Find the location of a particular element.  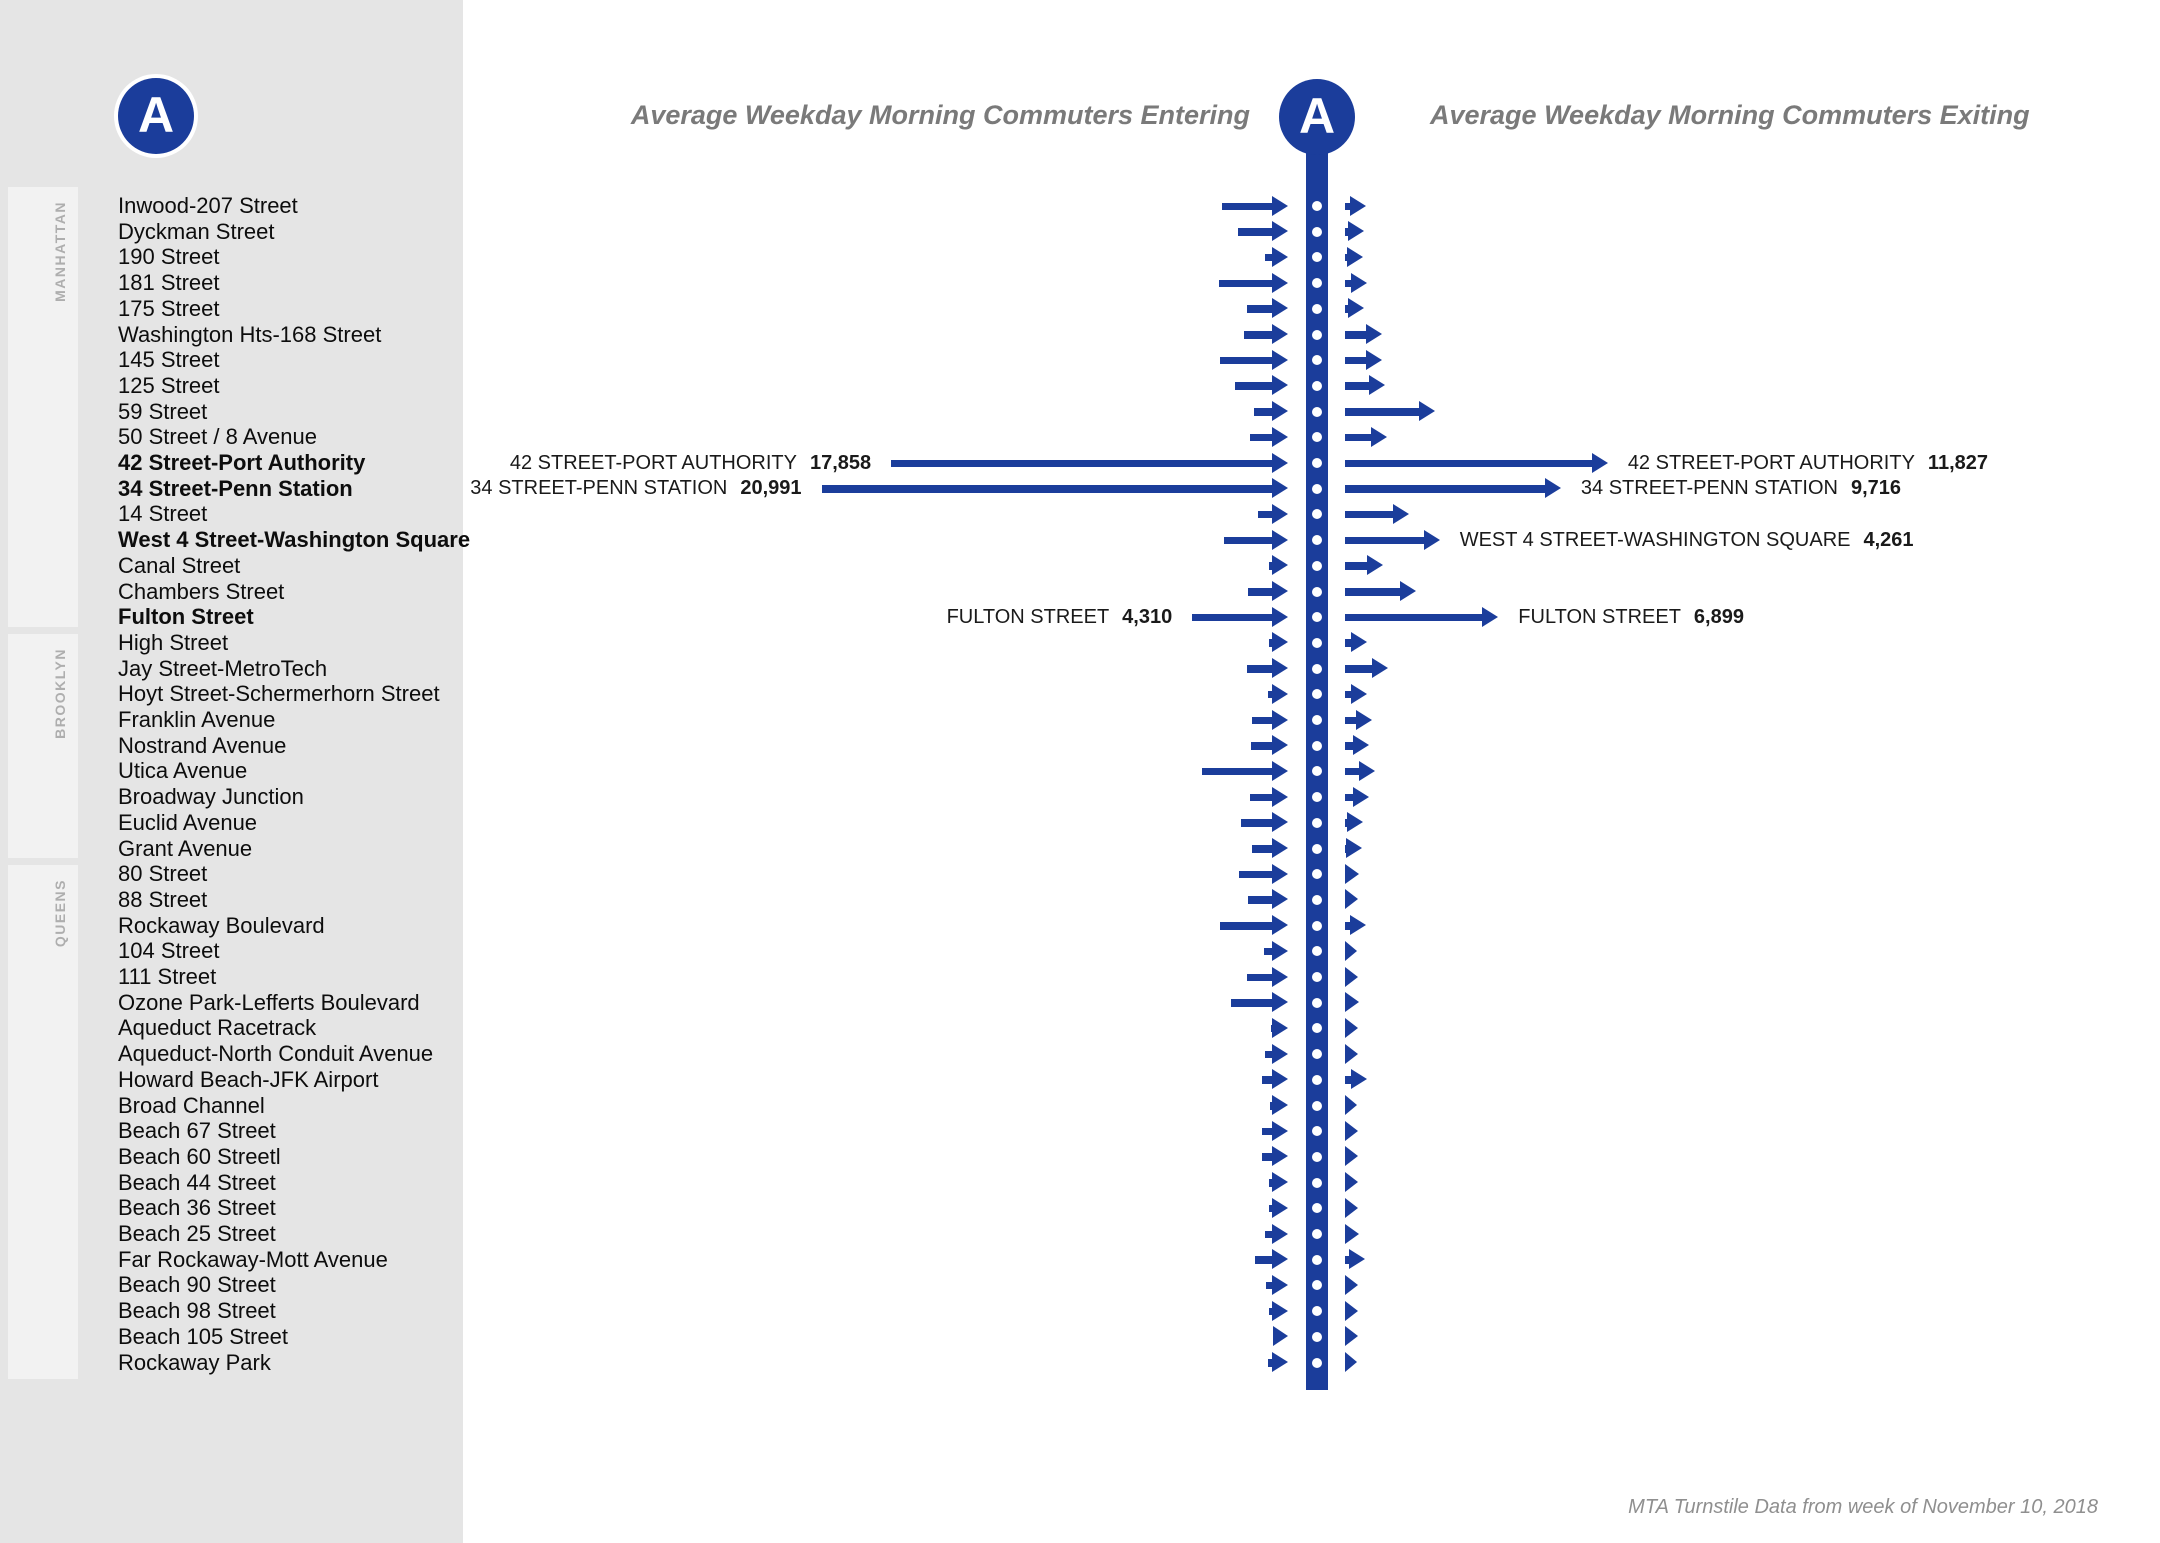

borough-label: MANHATTAN is located at coordinates (60, 251).